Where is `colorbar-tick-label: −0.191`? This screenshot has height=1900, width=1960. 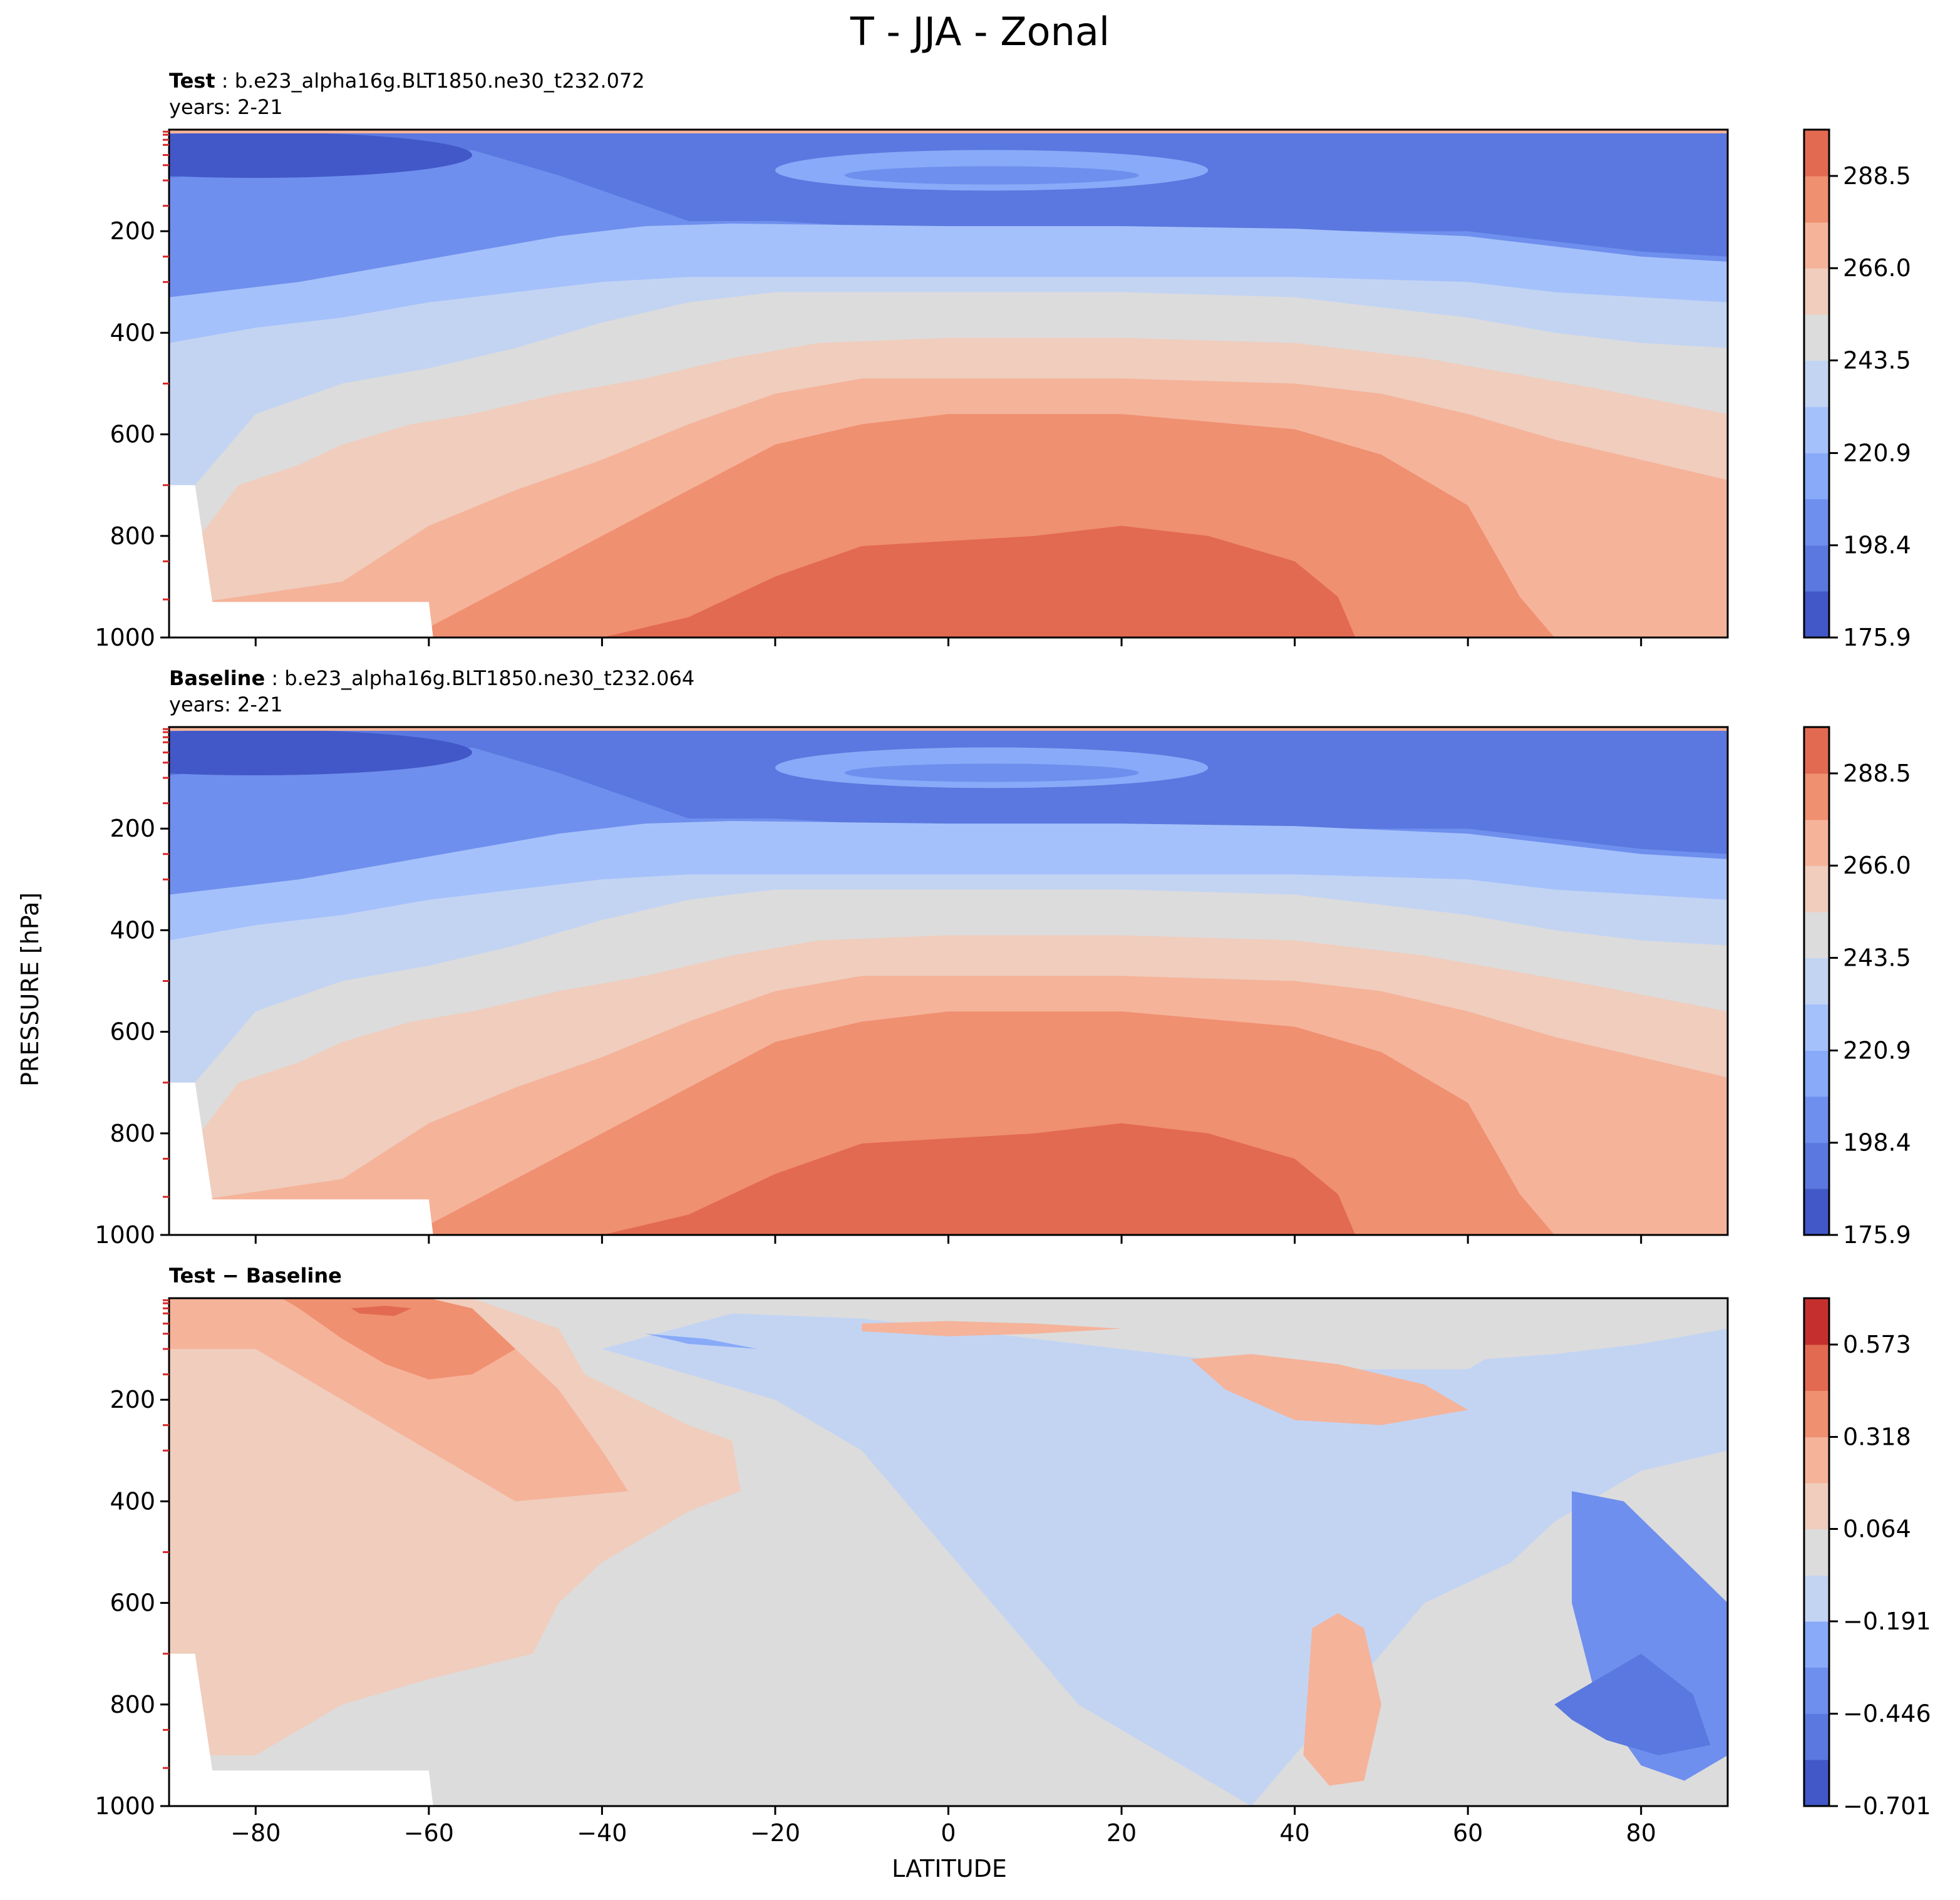 colorbar-tick-label: −0.191 is located at coordinates (1887, 1621).